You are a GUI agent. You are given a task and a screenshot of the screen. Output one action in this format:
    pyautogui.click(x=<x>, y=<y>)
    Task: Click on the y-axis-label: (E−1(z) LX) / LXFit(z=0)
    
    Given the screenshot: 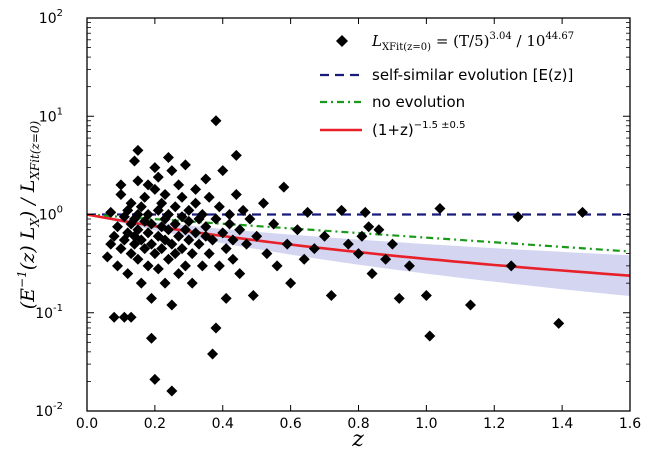 What is the action you would take?
    pyautogui.click(x=28, y=214)
    